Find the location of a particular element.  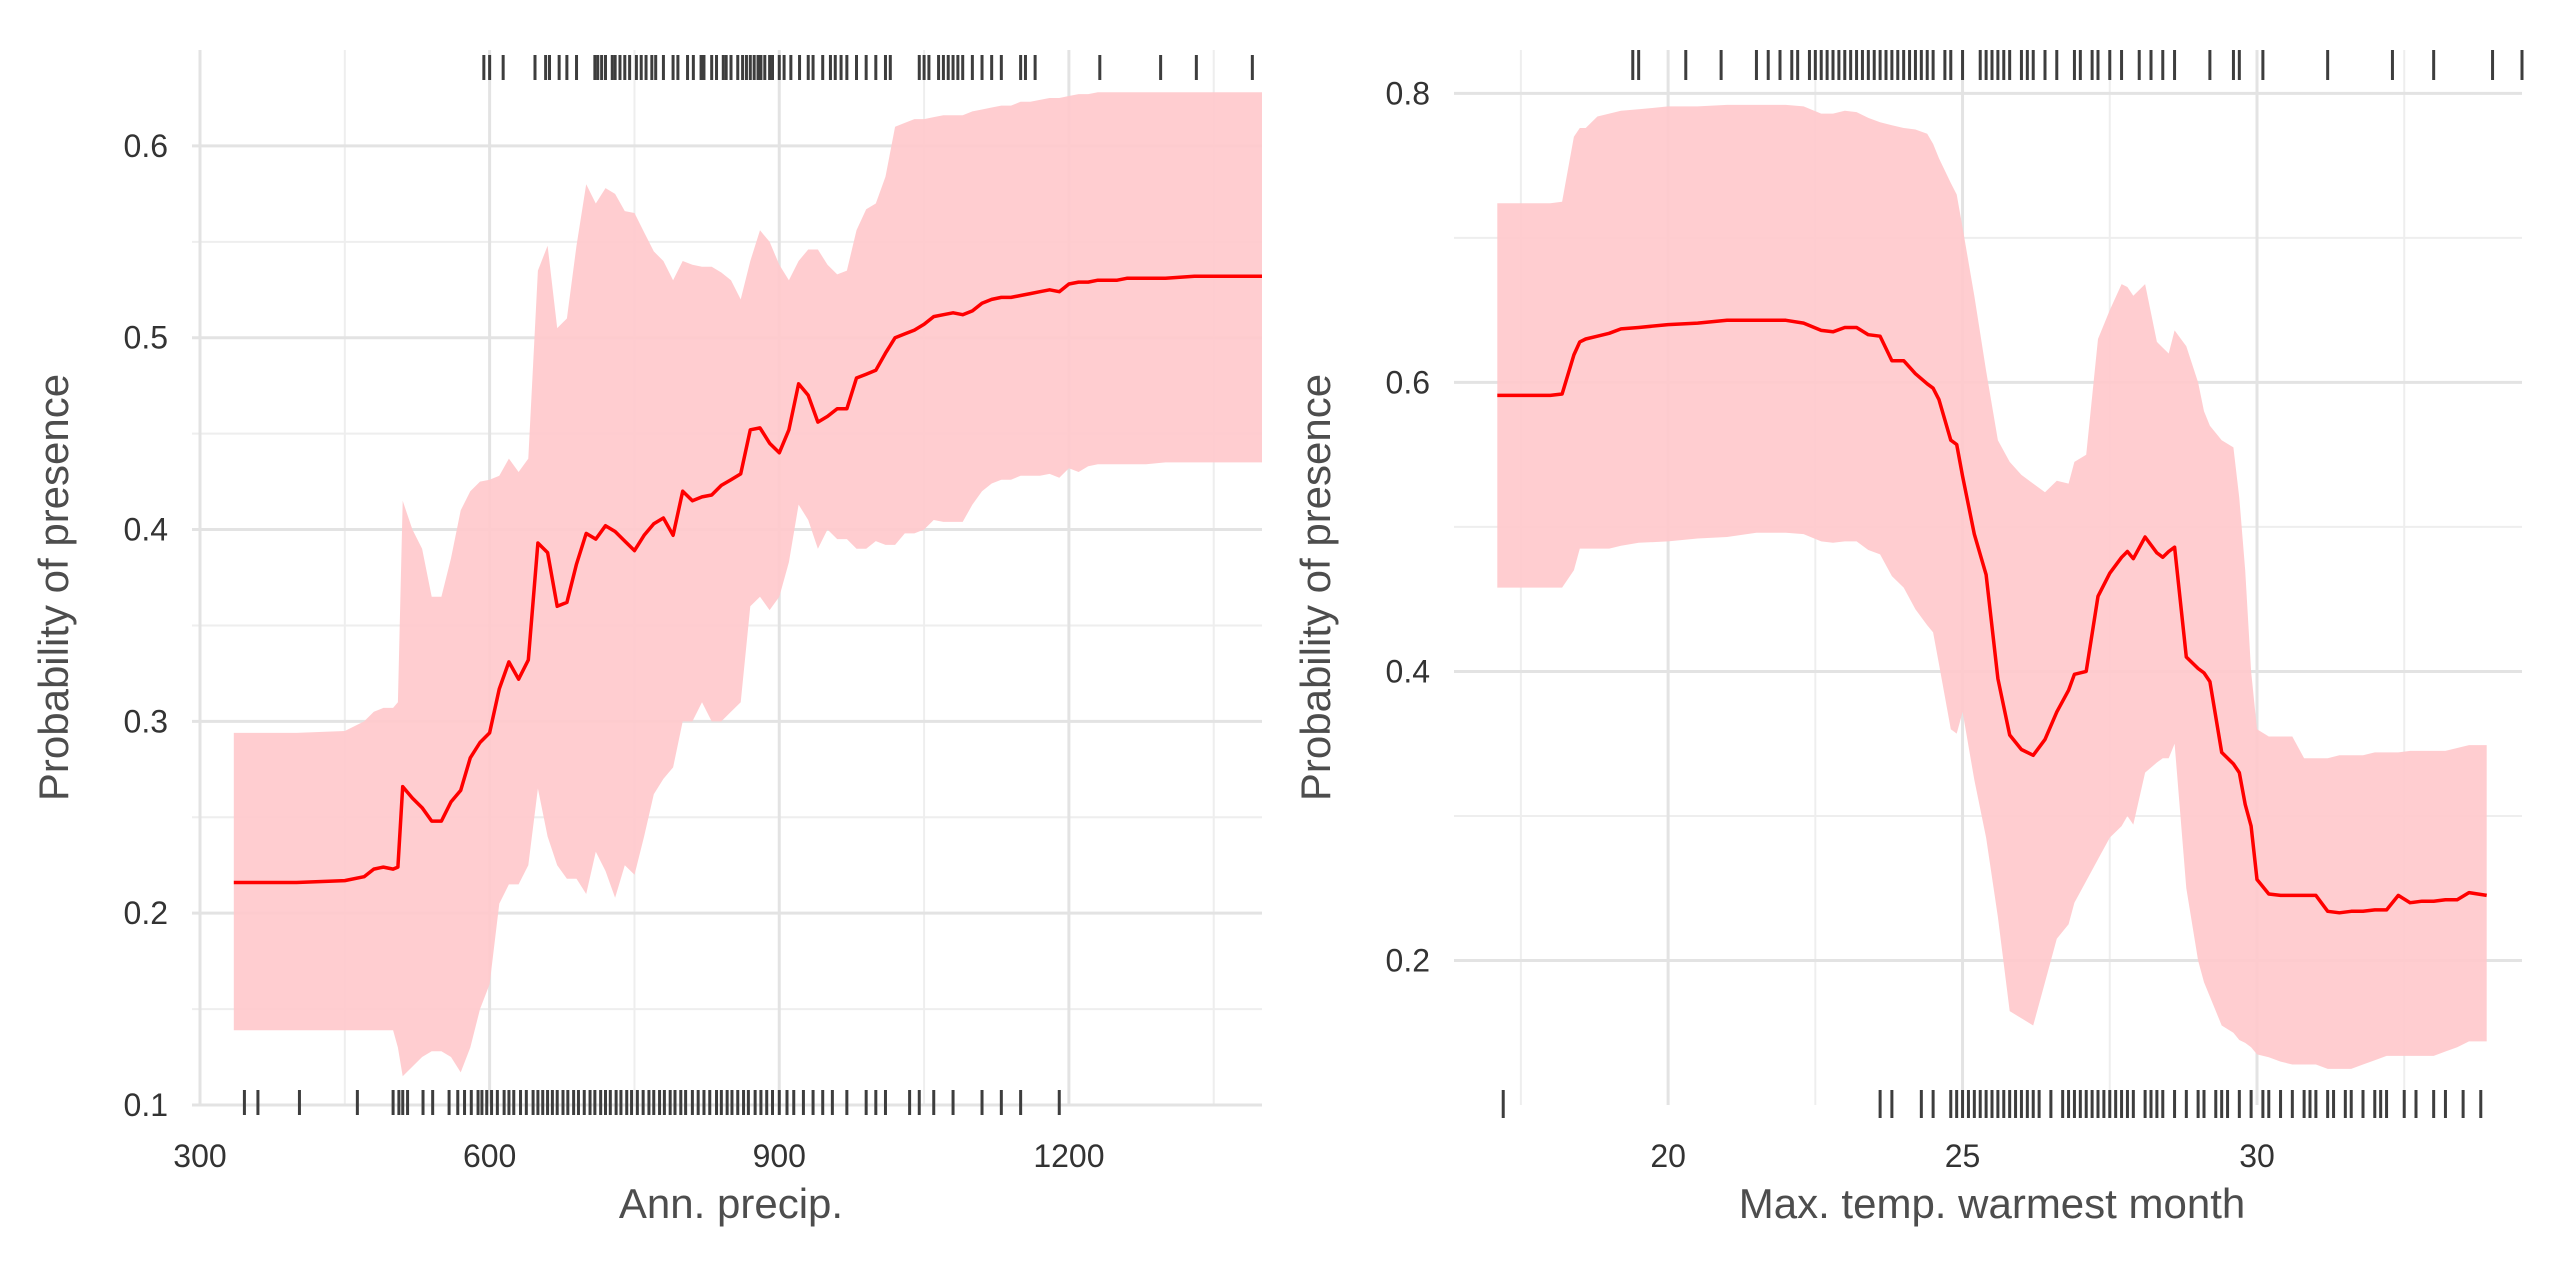

x-tick-label: 900 is located at coordinates (779, 1156).